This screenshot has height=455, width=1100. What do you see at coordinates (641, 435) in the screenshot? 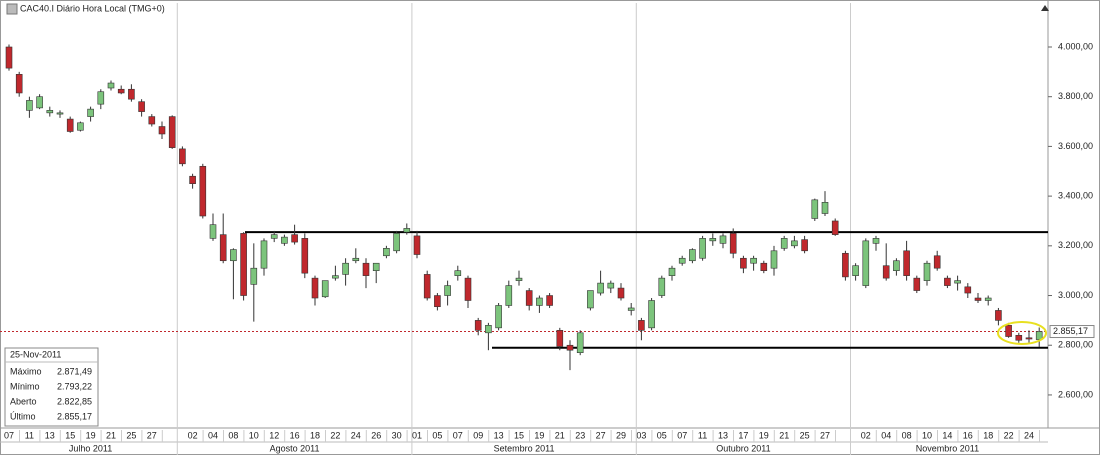
I see `x-tick-label: 03` at bounding box center [641, 435].